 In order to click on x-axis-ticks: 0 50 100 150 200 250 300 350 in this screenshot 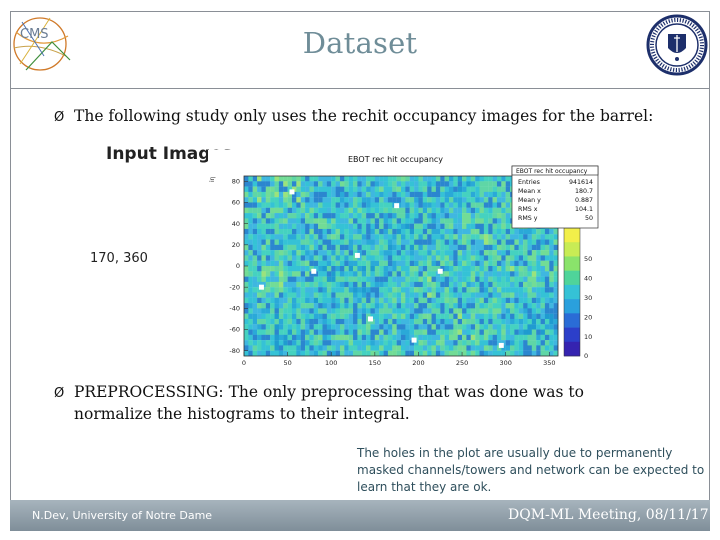, I will do `click(398, 359)`.